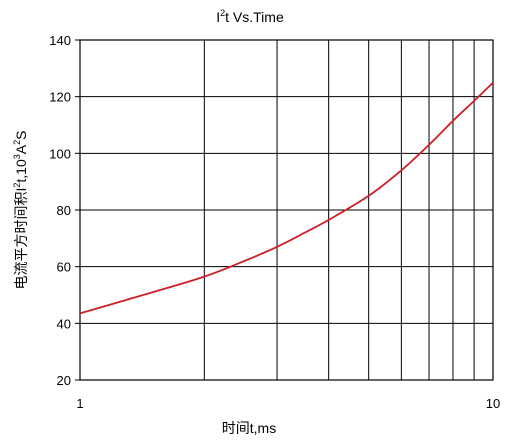  Describe the element at coordinates (79, 403) in the screenshot. I see `x-tick-label: 1` at that location.